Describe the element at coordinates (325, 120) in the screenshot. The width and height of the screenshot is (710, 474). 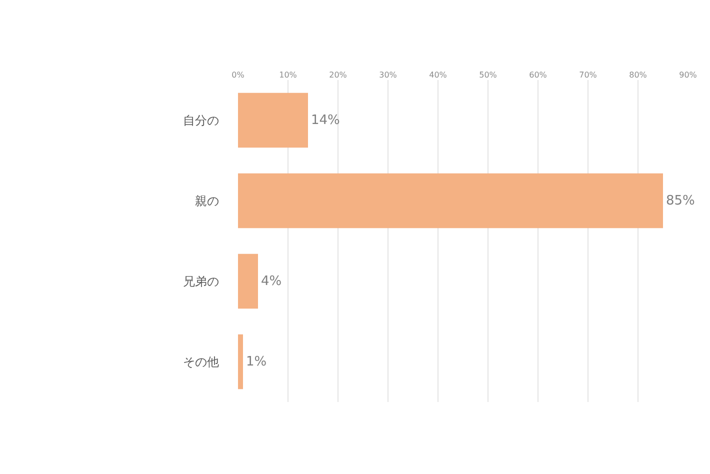
I see `data-label: 14%` at that location.